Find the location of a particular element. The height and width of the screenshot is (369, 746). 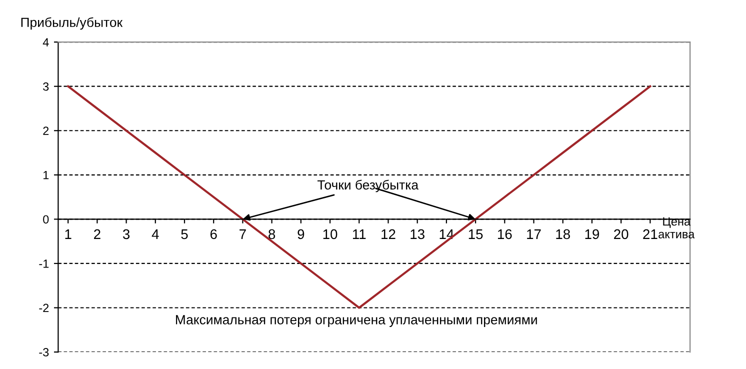

y-tick-label: -1 is located at coordinates (44, 264).